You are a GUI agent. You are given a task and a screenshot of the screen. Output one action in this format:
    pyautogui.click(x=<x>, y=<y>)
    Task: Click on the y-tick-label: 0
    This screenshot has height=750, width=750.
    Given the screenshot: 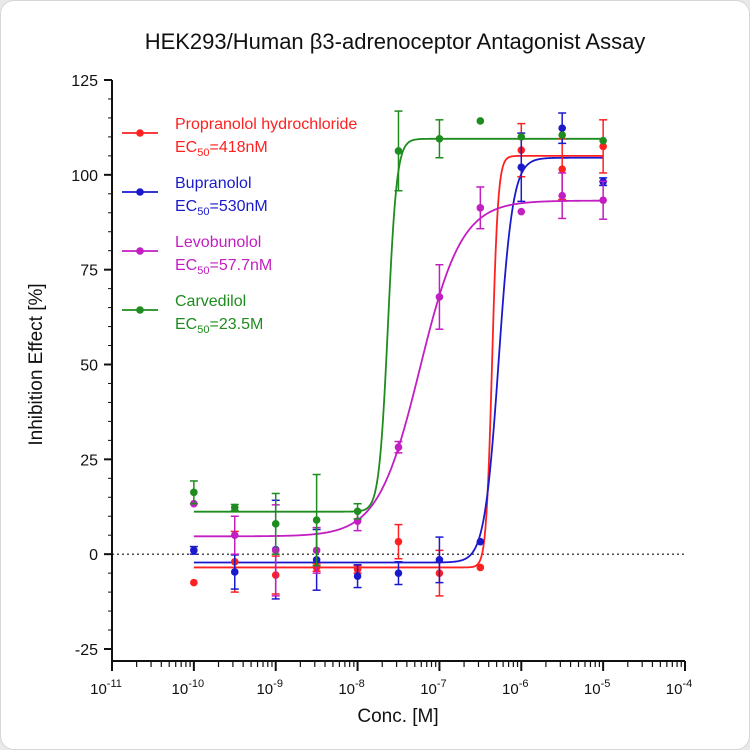 What is the action you would take?
    pyautogui.click(x=93, y=555)
    